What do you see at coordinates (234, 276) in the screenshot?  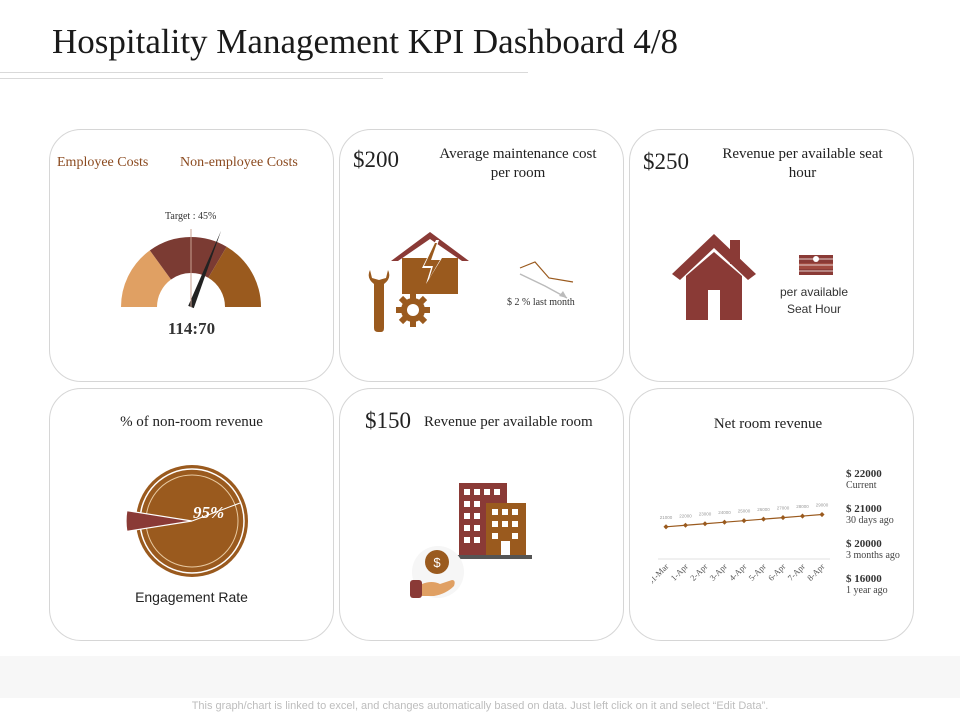 I see `gauge-segment-non-employee` at bounding box center [234, 276].